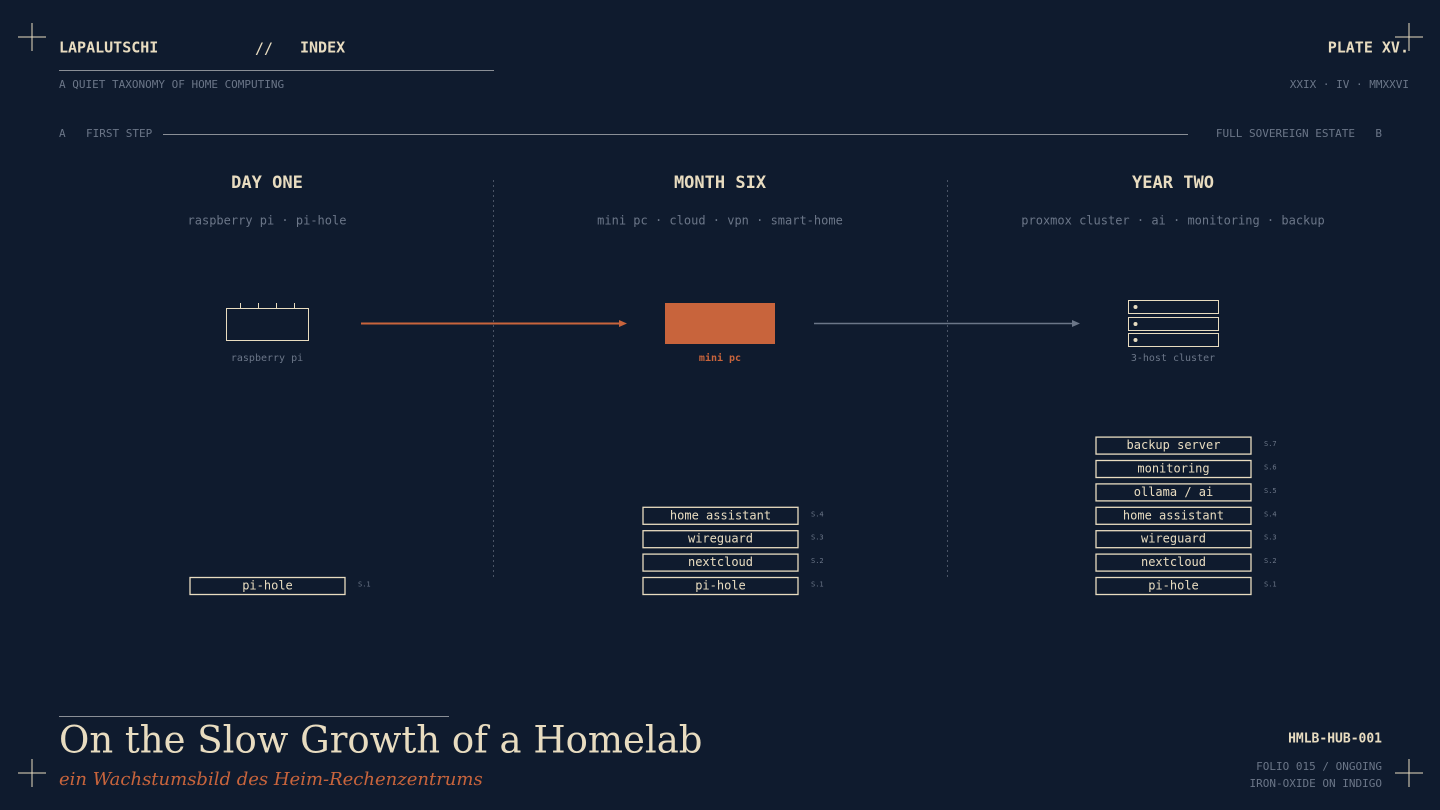  What do you see at coordinates (380, 740) in the screenshot?
I see `footer-title: On the Slow Growth of a Homelab` at bounding box center [380, 740].